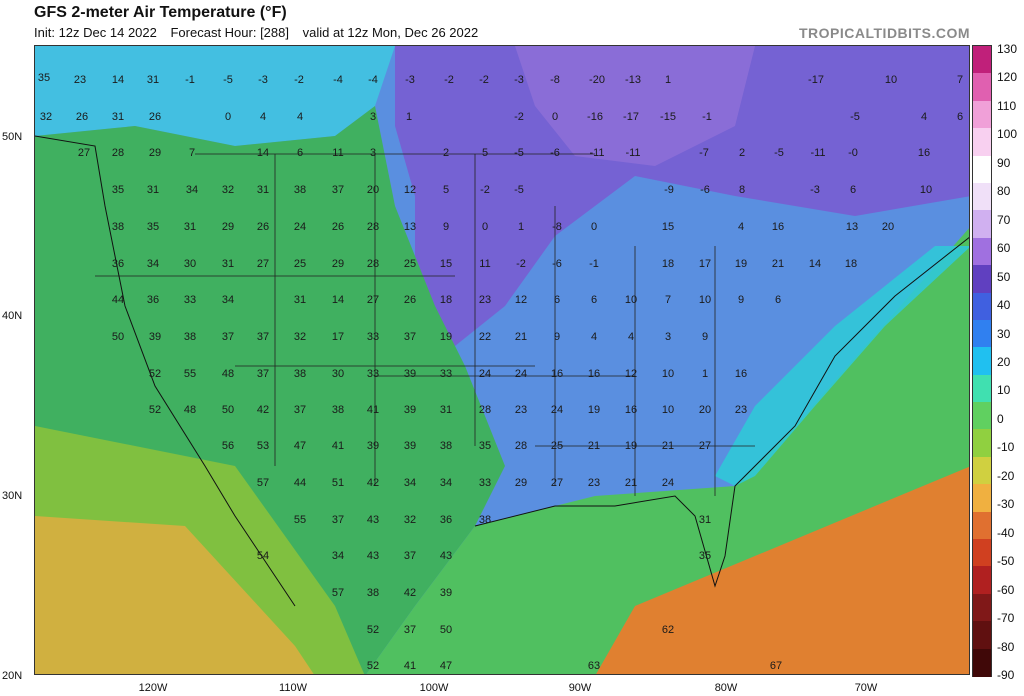 Image resolution: width=1024 pixels, height=696 pixels. I want to click on temperature-value: 10, so click(668, 410).